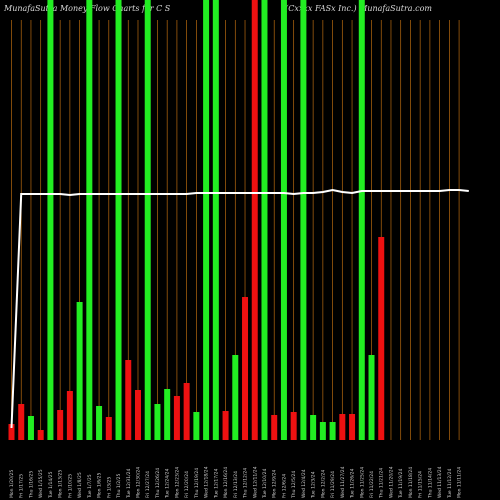 This screenshot has width=500, height=500. Describe the element at coordinates (430, 483) in the screenshot. I see `x-tick-label: Thu 11/14/24` at that location.